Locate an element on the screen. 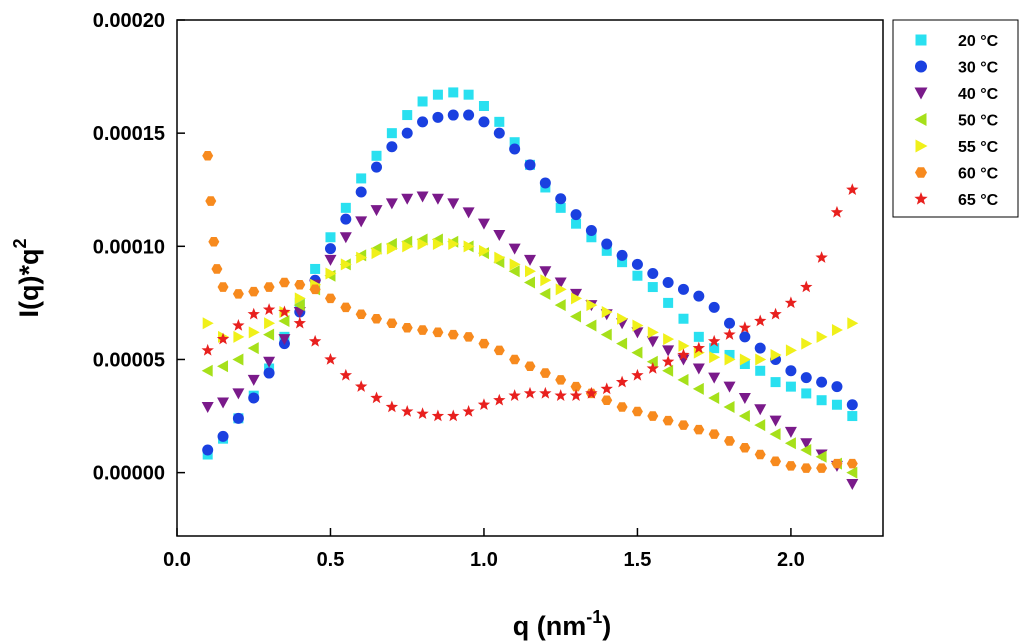 The width and height of the screenshot is (1024, 643). y-axis-title-main: I(q)*q is located at coordinates (29, 283).